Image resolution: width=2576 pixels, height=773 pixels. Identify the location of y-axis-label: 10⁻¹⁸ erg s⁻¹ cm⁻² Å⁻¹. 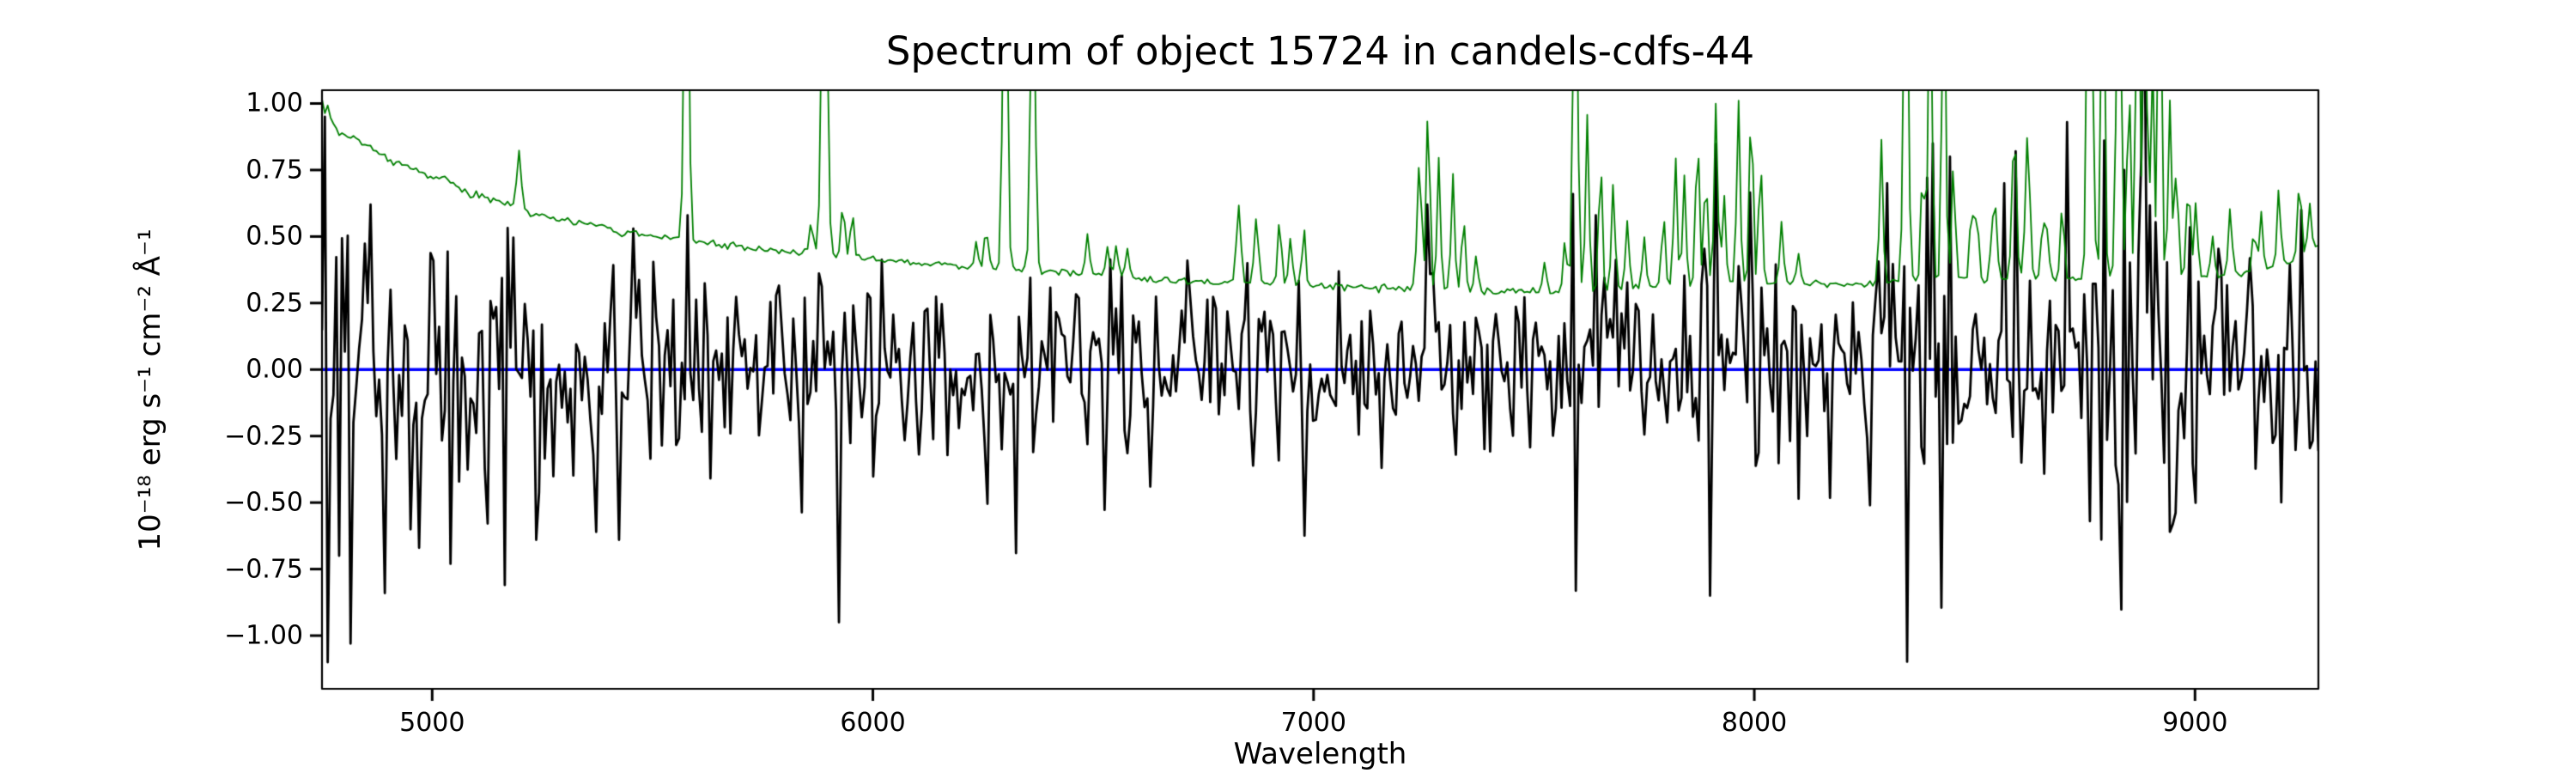
(150, 389).